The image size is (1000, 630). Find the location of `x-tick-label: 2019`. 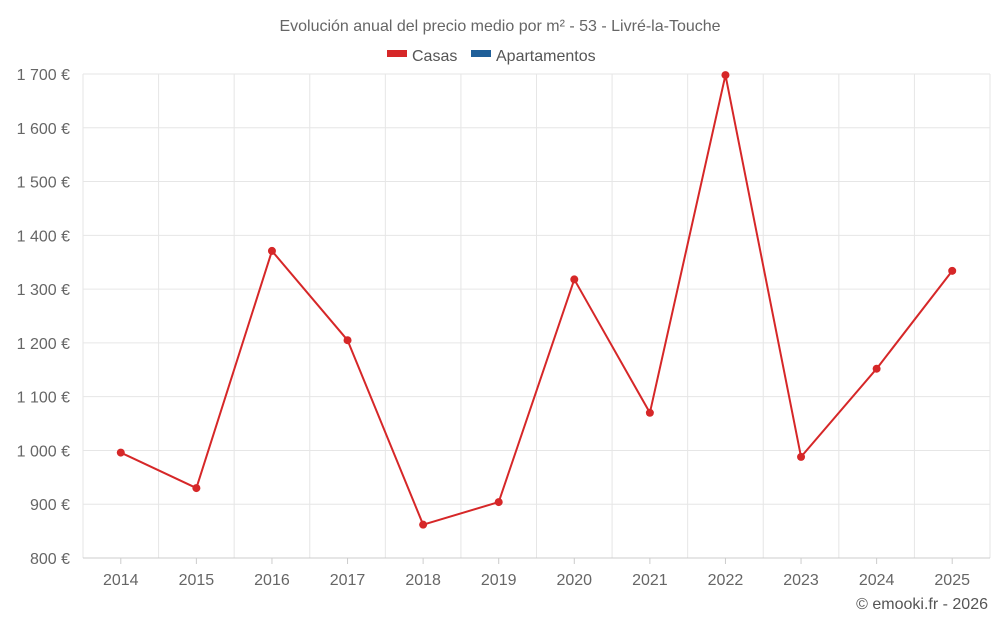

x-tick-label: 2019 is located at coordinates (499, 580).